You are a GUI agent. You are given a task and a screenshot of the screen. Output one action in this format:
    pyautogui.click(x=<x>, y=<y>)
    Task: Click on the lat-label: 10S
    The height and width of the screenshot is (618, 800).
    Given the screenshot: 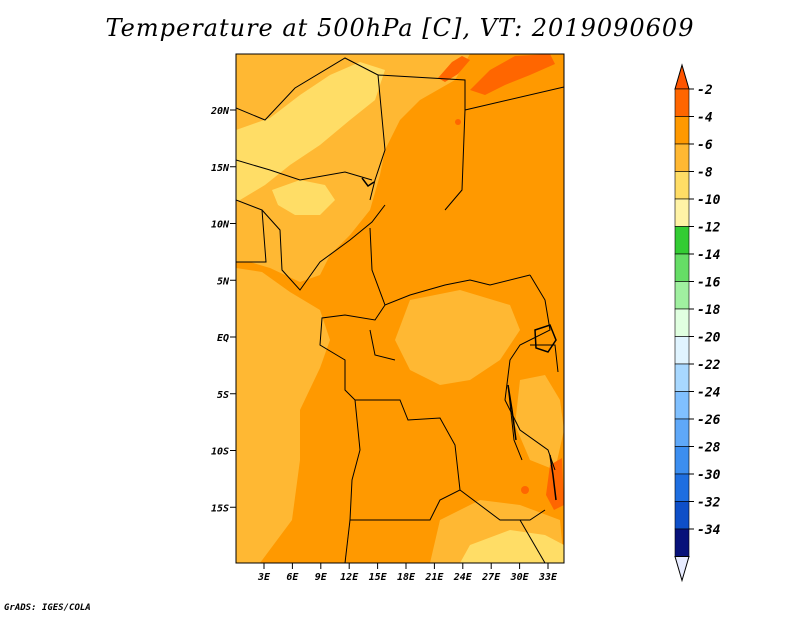 What is the action you would take?
    pyautogui.click(x=220, y=452)
    